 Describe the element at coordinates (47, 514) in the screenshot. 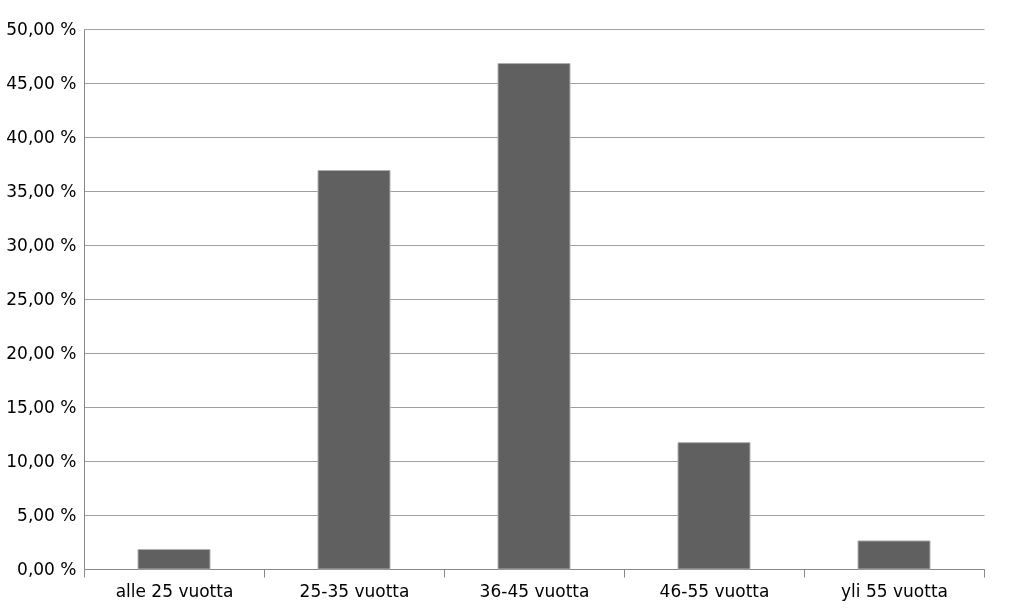

I see `y-tick-label: 5,00 %` at that location.